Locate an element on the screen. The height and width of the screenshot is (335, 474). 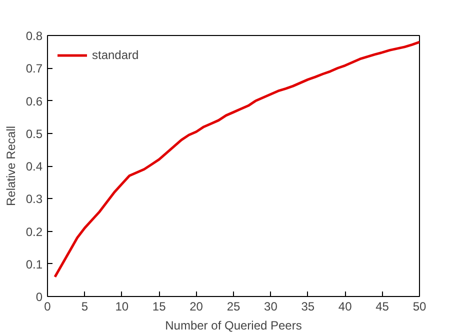
x-axis-title: Number of Queried Peers is located at coordinates (233, 325).